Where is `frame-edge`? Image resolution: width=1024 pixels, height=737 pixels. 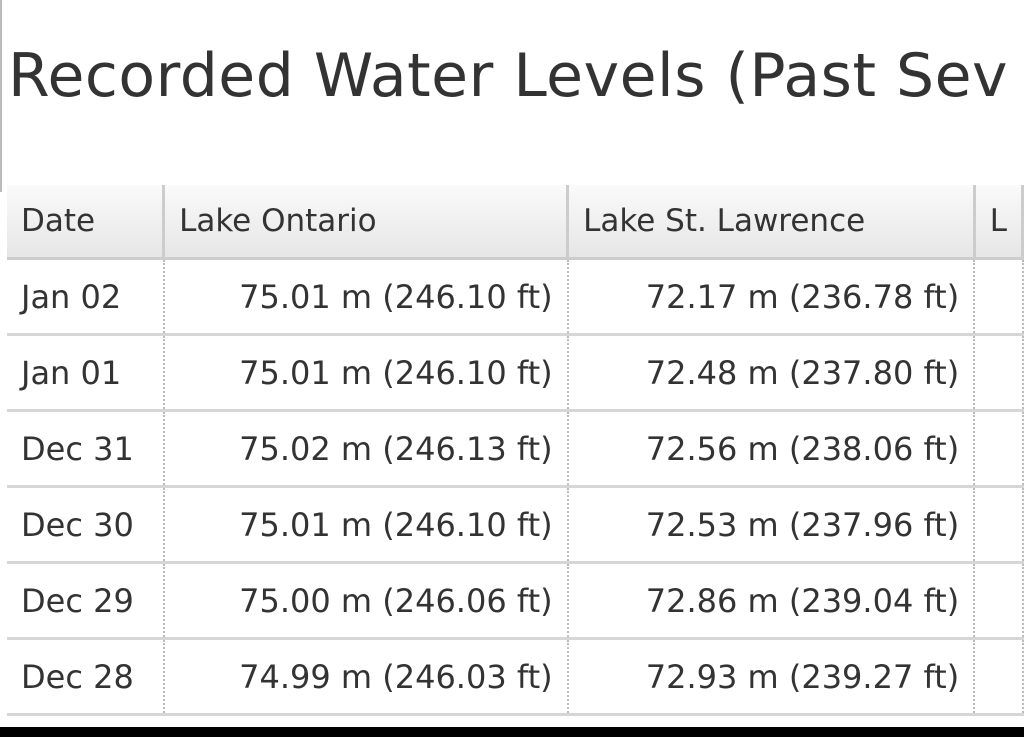 frame-edge is located at coordinates (1, 96).